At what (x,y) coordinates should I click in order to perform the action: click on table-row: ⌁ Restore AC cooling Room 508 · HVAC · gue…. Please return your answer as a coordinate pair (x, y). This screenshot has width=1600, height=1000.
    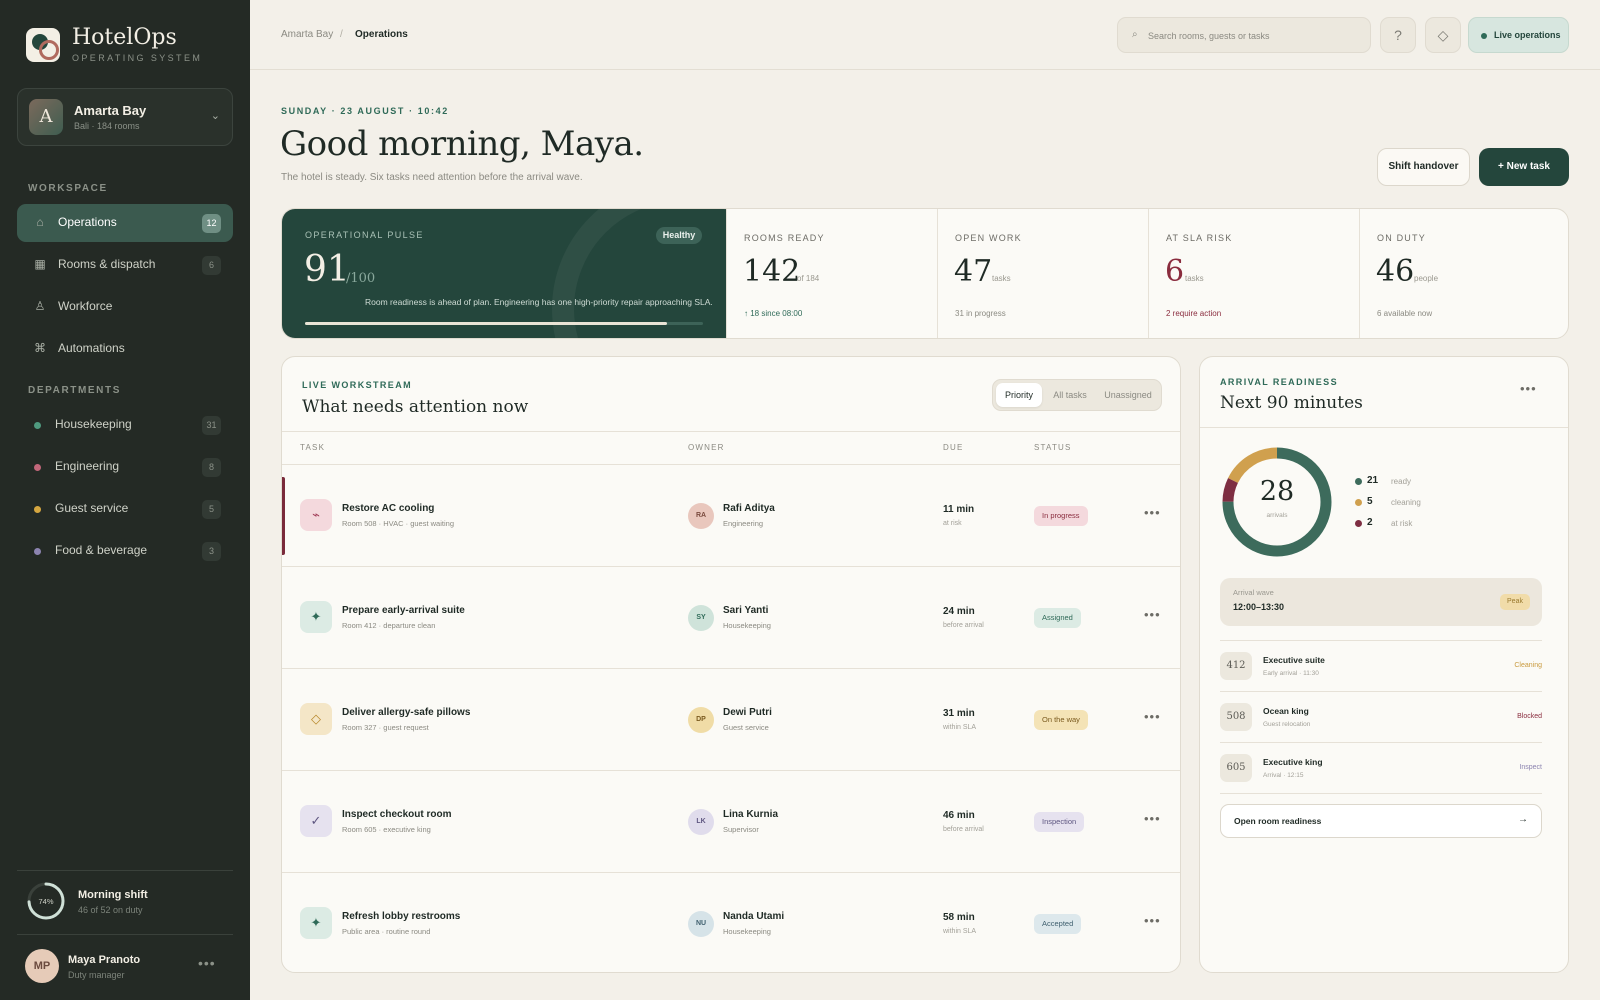
    Looking at the image, I should click on (731, 516).